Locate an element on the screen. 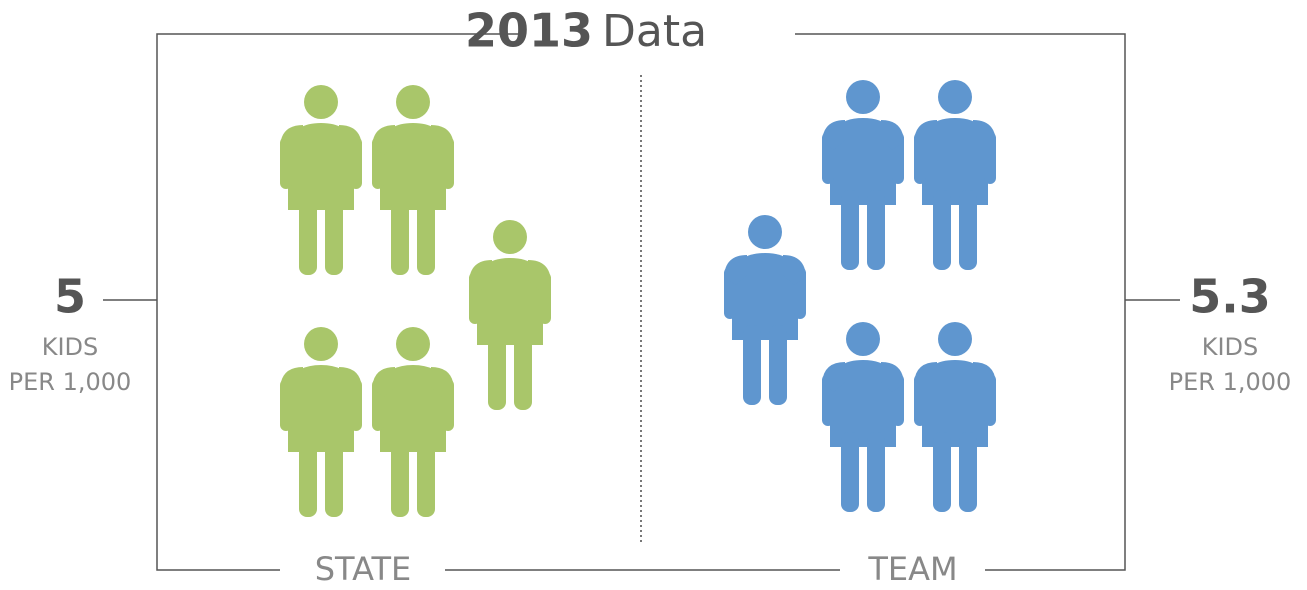 This screenshot has height=590, width=1307. title-text: Data is located at coordinates (654, 31).